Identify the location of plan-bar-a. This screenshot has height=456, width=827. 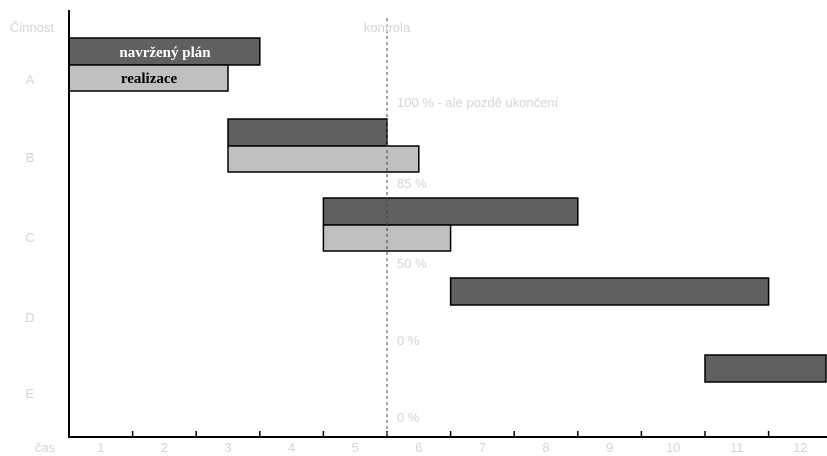
(164, 51).